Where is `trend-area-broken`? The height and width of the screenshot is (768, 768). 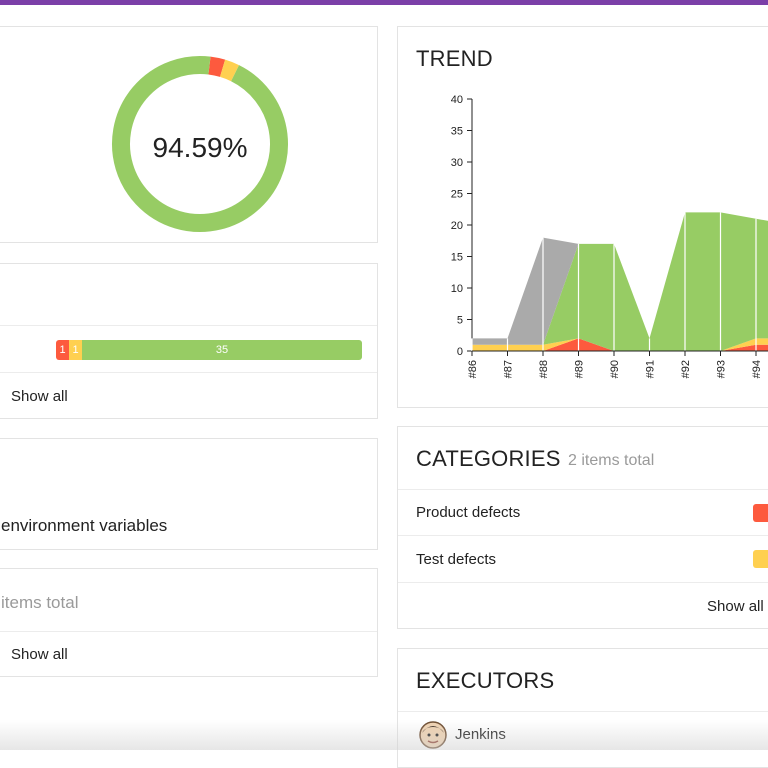
trend-area-broken is located at coordinates (620, 344).